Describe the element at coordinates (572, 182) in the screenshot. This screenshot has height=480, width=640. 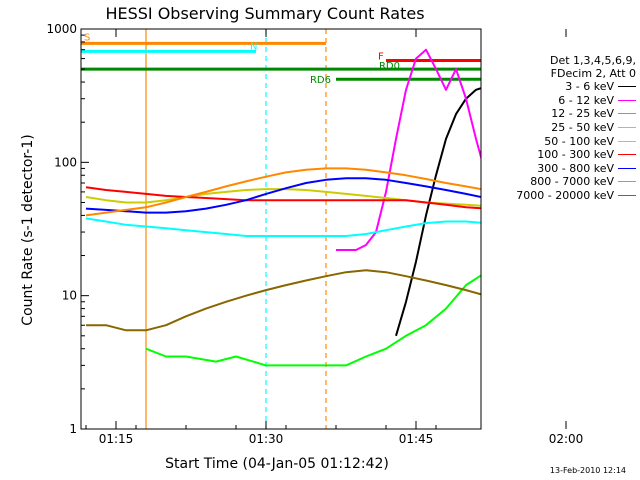
I see `legend-label: 800 - 7000 keV` at that location.